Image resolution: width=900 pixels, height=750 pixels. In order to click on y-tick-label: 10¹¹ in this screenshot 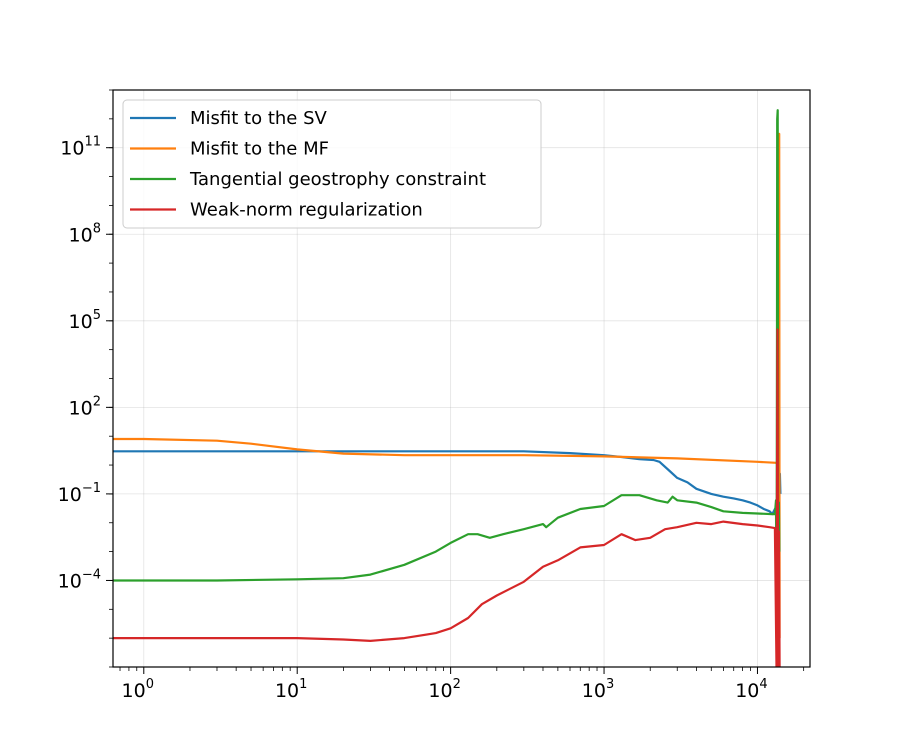, I will do `click(80, 147)`.